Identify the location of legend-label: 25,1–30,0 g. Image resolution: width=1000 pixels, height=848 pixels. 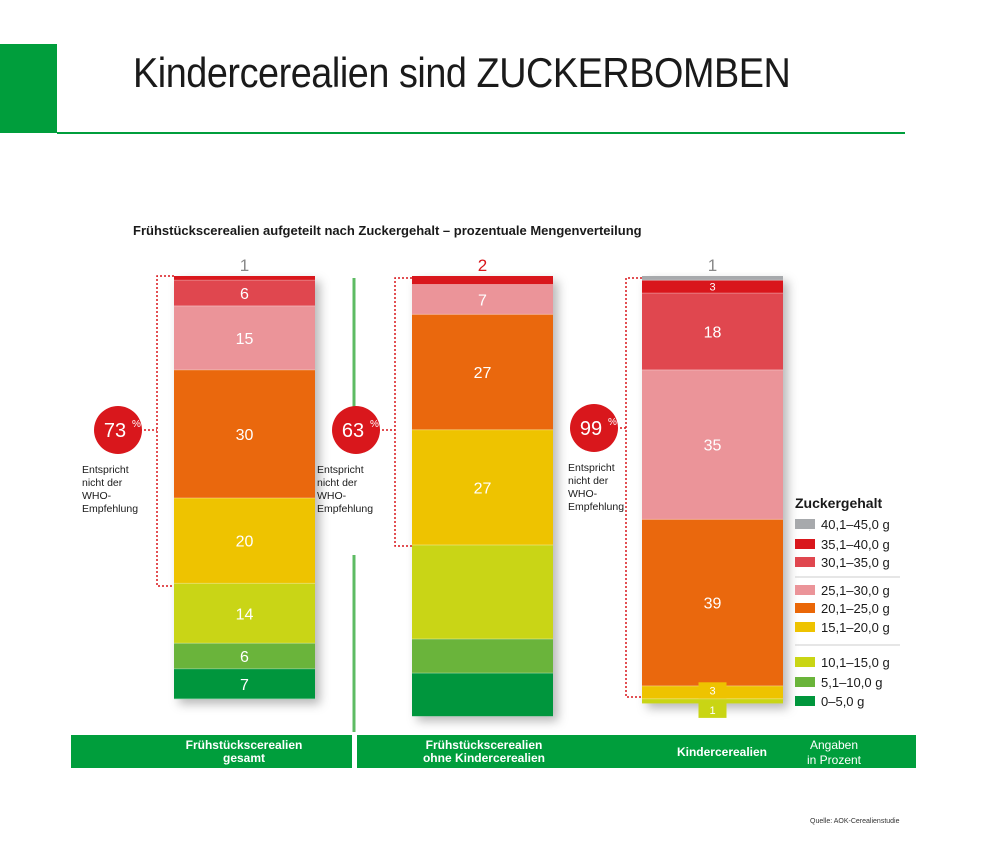
(855, 590).